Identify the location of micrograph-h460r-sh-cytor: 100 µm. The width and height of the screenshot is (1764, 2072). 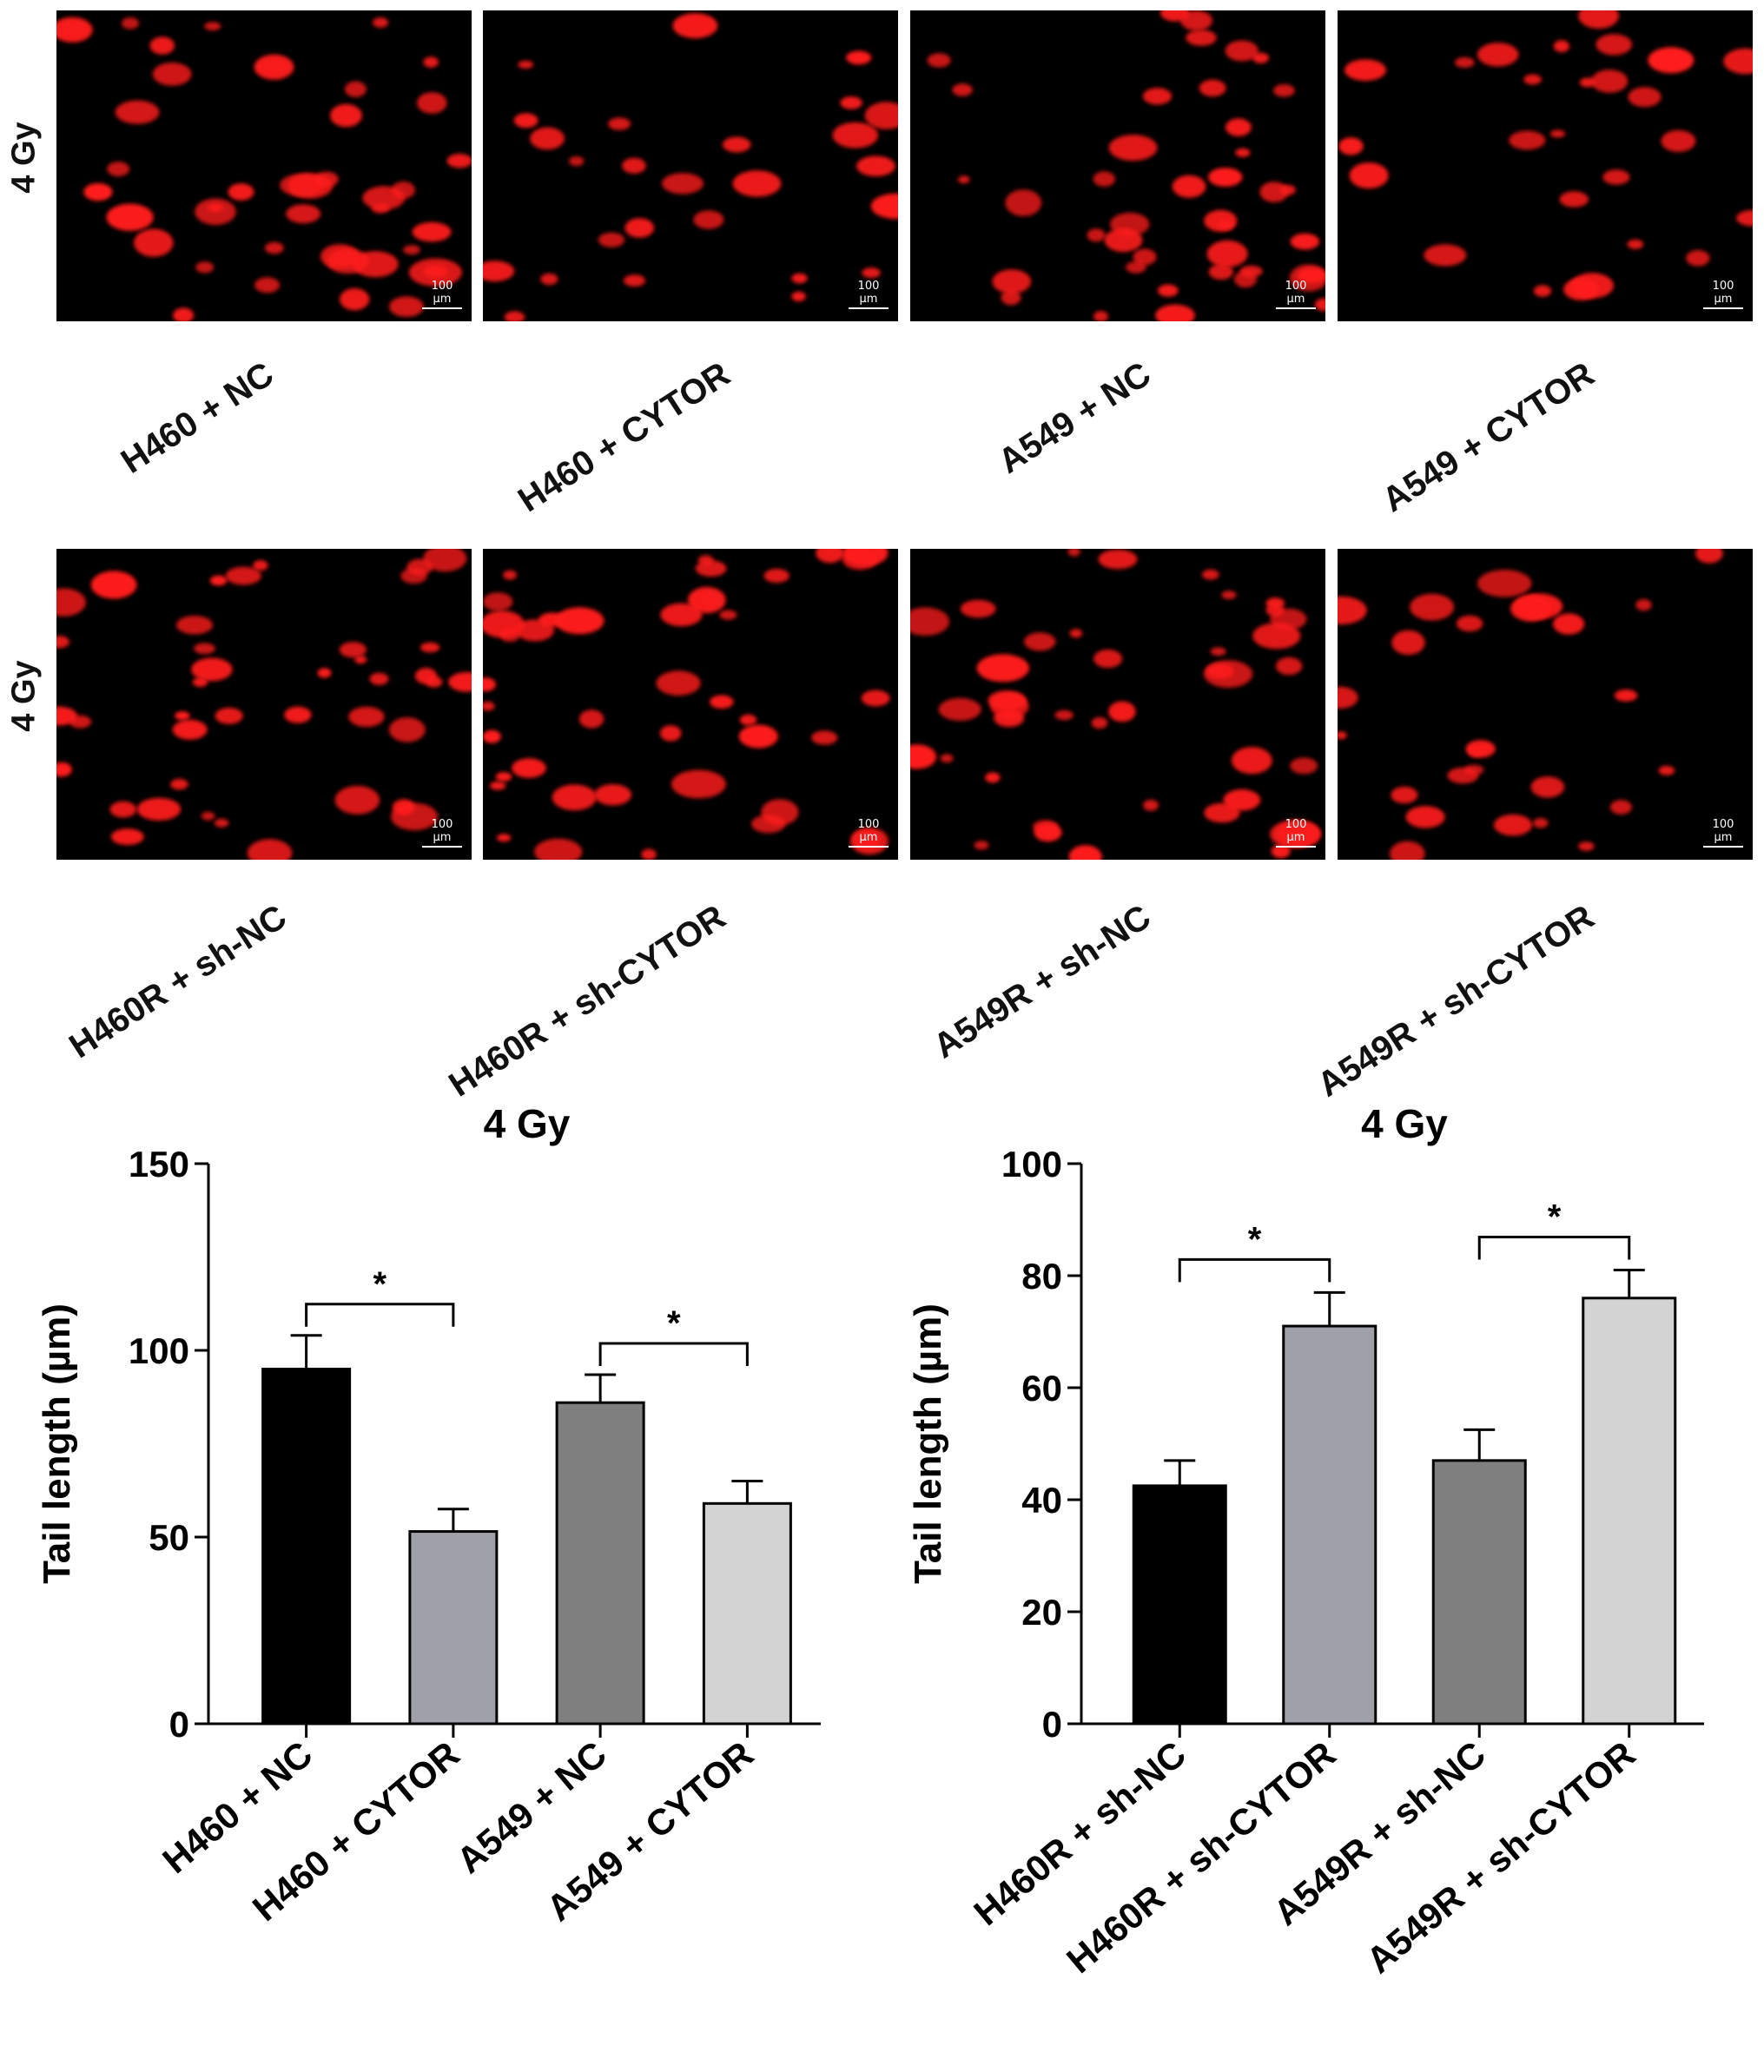
(690, 705).